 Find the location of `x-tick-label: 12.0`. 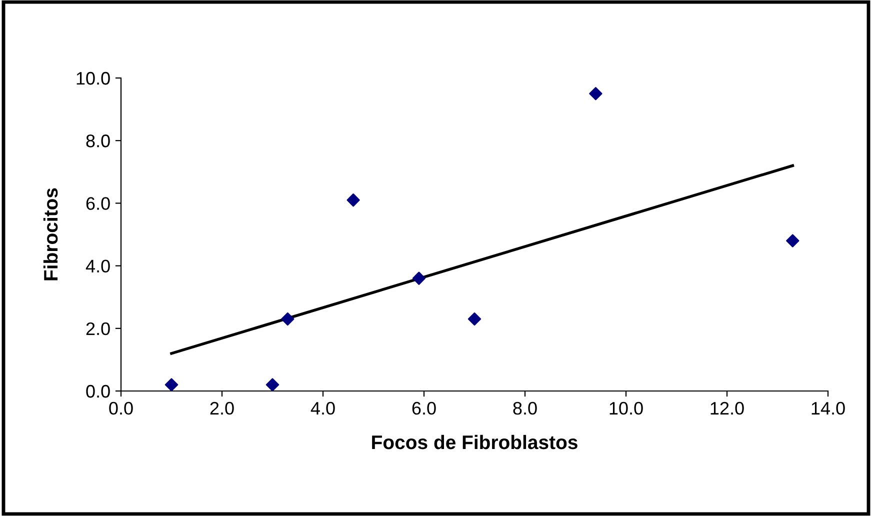

x-tick-label: 12.0 is located at coordinates (727, 408).